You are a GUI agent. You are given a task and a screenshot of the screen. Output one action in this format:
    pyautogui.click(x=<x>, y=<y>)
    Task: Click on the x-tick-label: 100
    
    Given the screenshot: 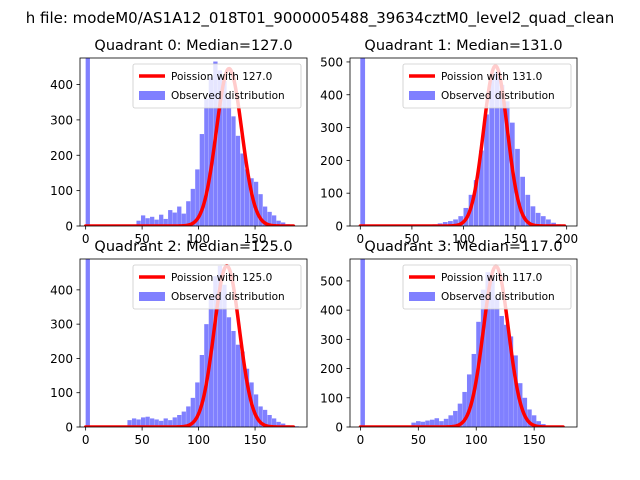 What is the action you would take?
    pyautogui.click(x=476, y=440)
    